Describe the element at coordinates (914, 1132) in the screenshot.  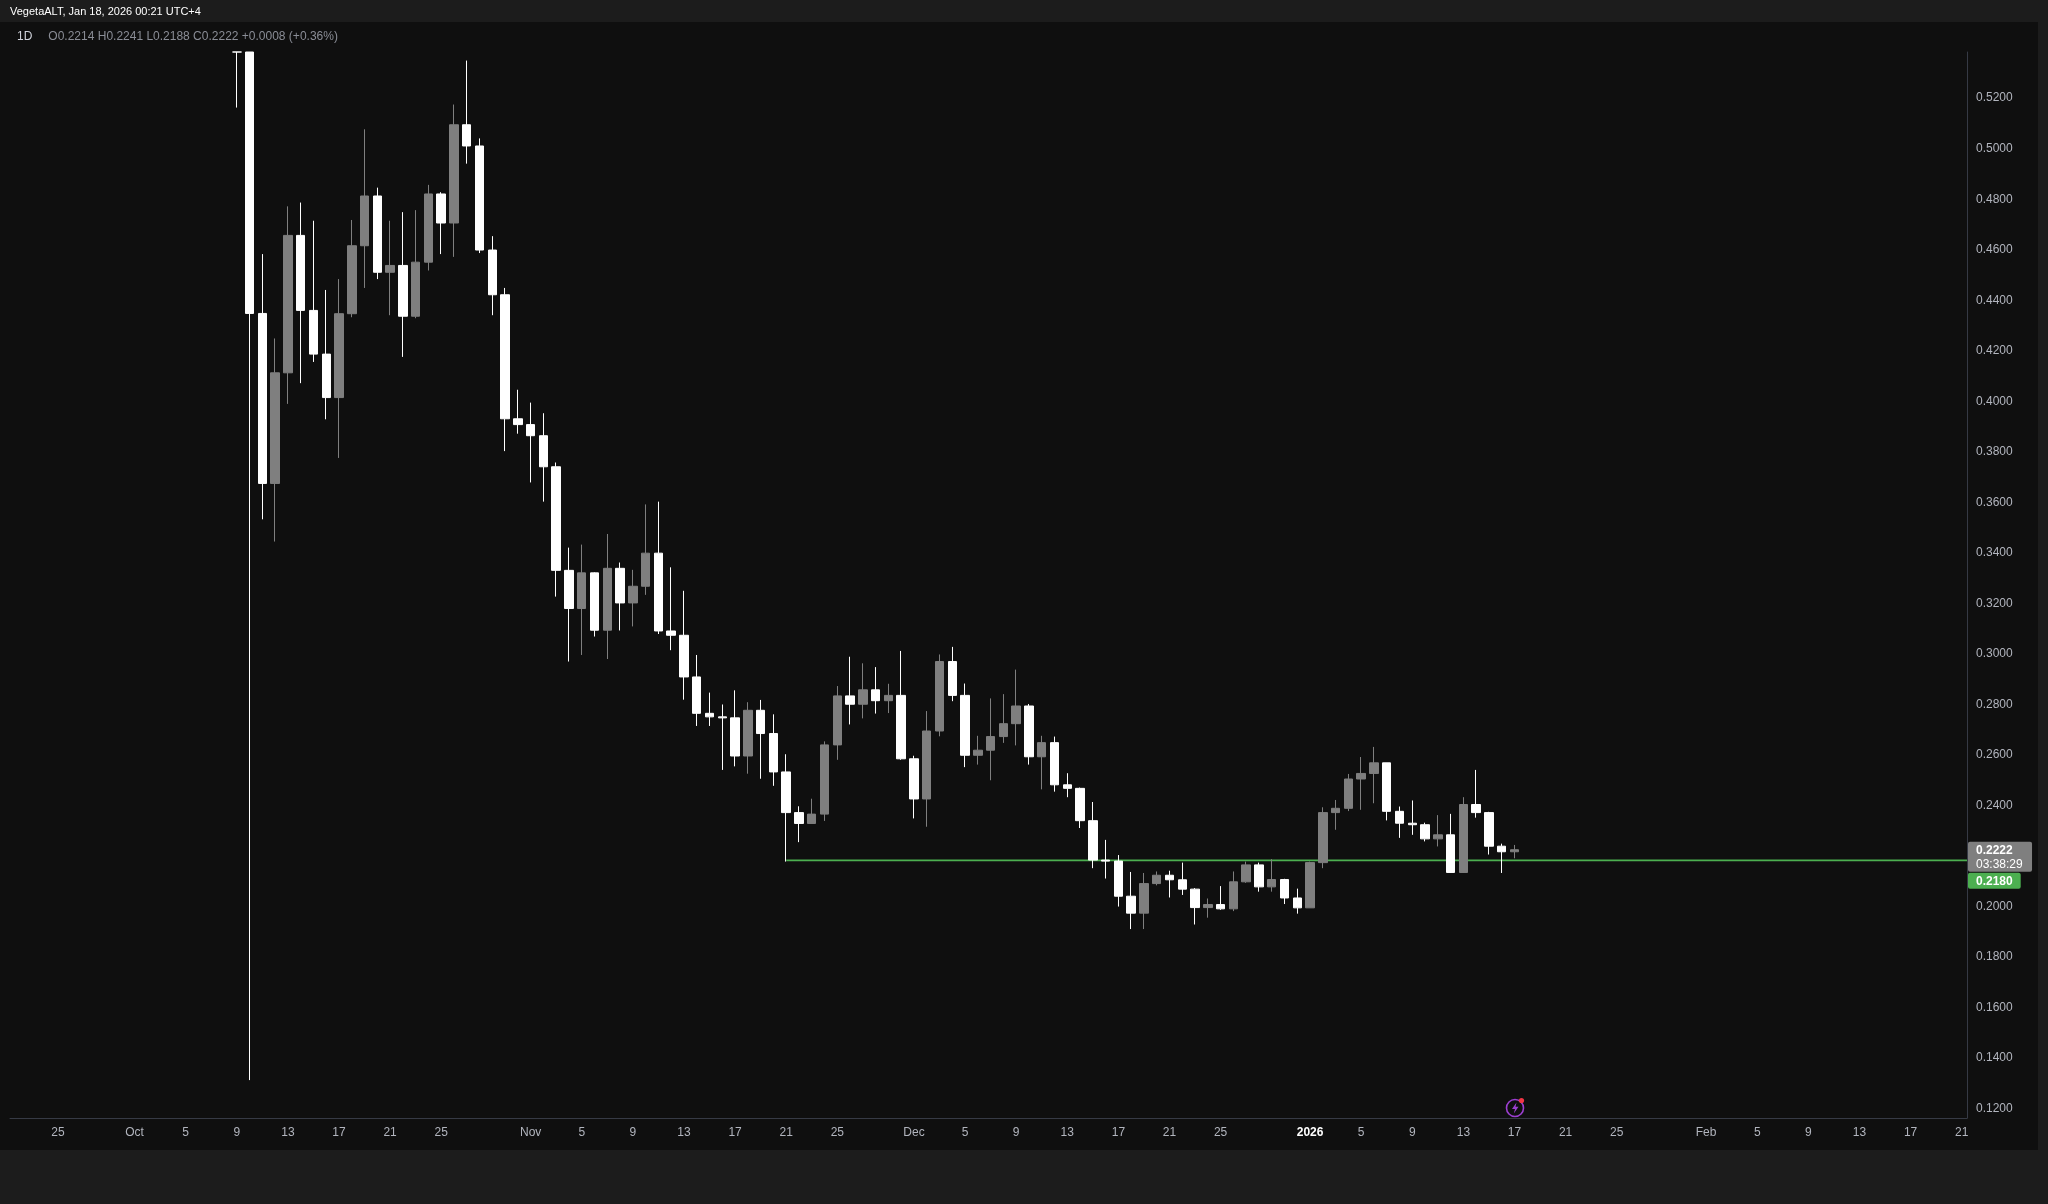
I see `x-tick-label: Dec` at that location.